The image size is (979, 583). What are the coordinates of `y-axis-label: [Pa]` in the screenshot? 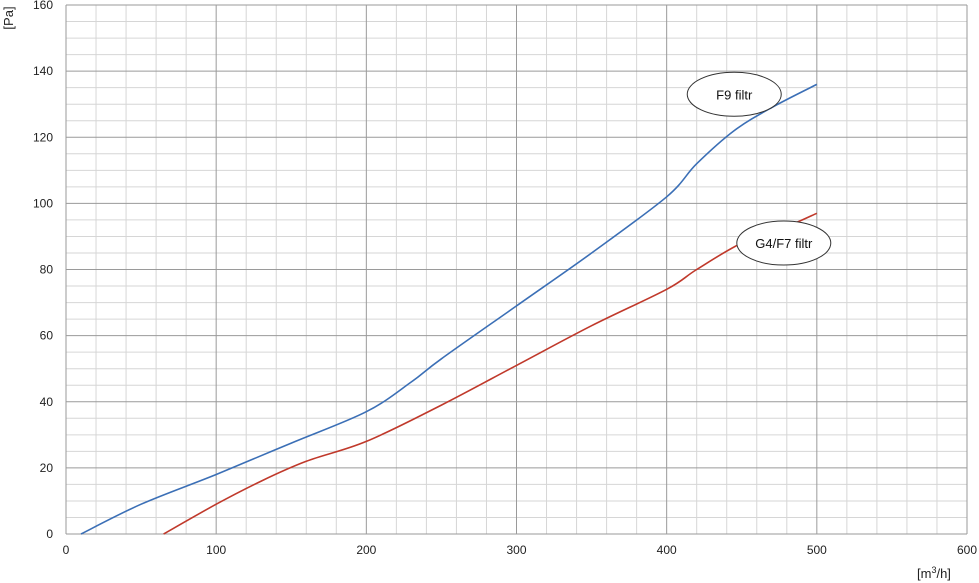 It's located at (8, 17).